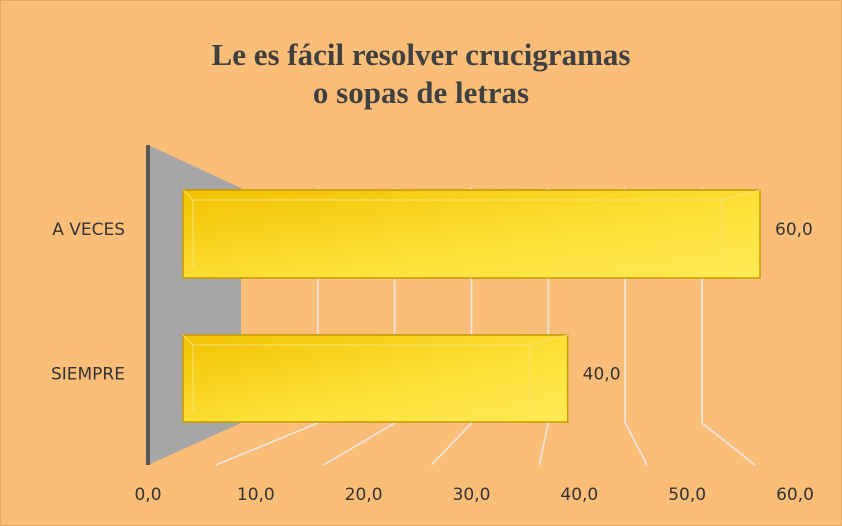  What do you see at coordinates (421, 92) in the screenshot?
I see `chart-title: o sopas de letras` at bounding box center [421, 92].